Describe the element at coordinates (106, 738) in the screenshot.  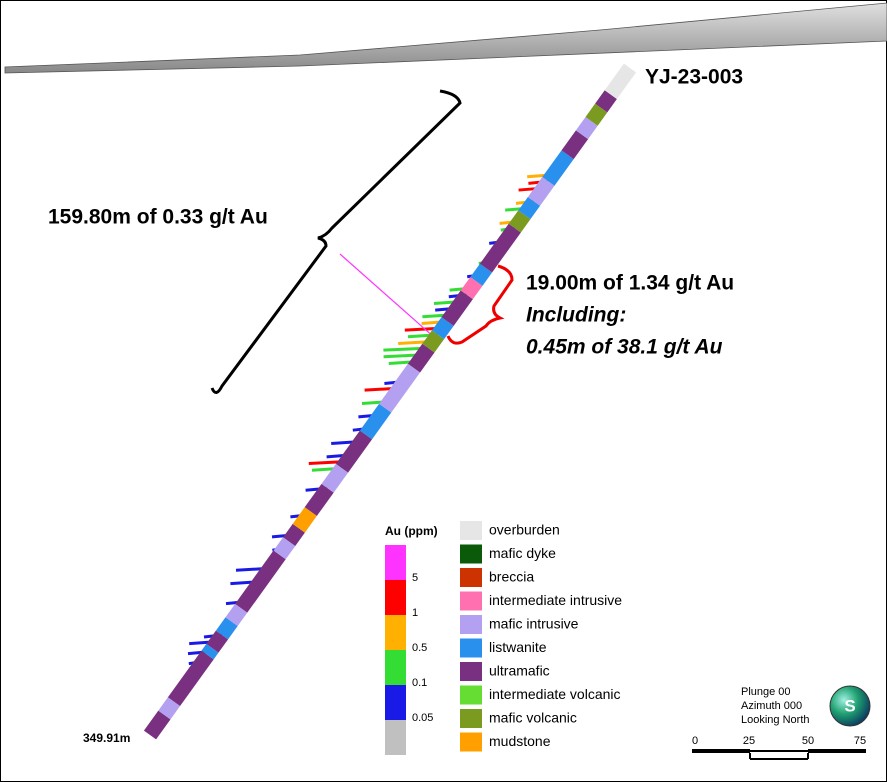
I see `depth-label: 349.91m` at that location.